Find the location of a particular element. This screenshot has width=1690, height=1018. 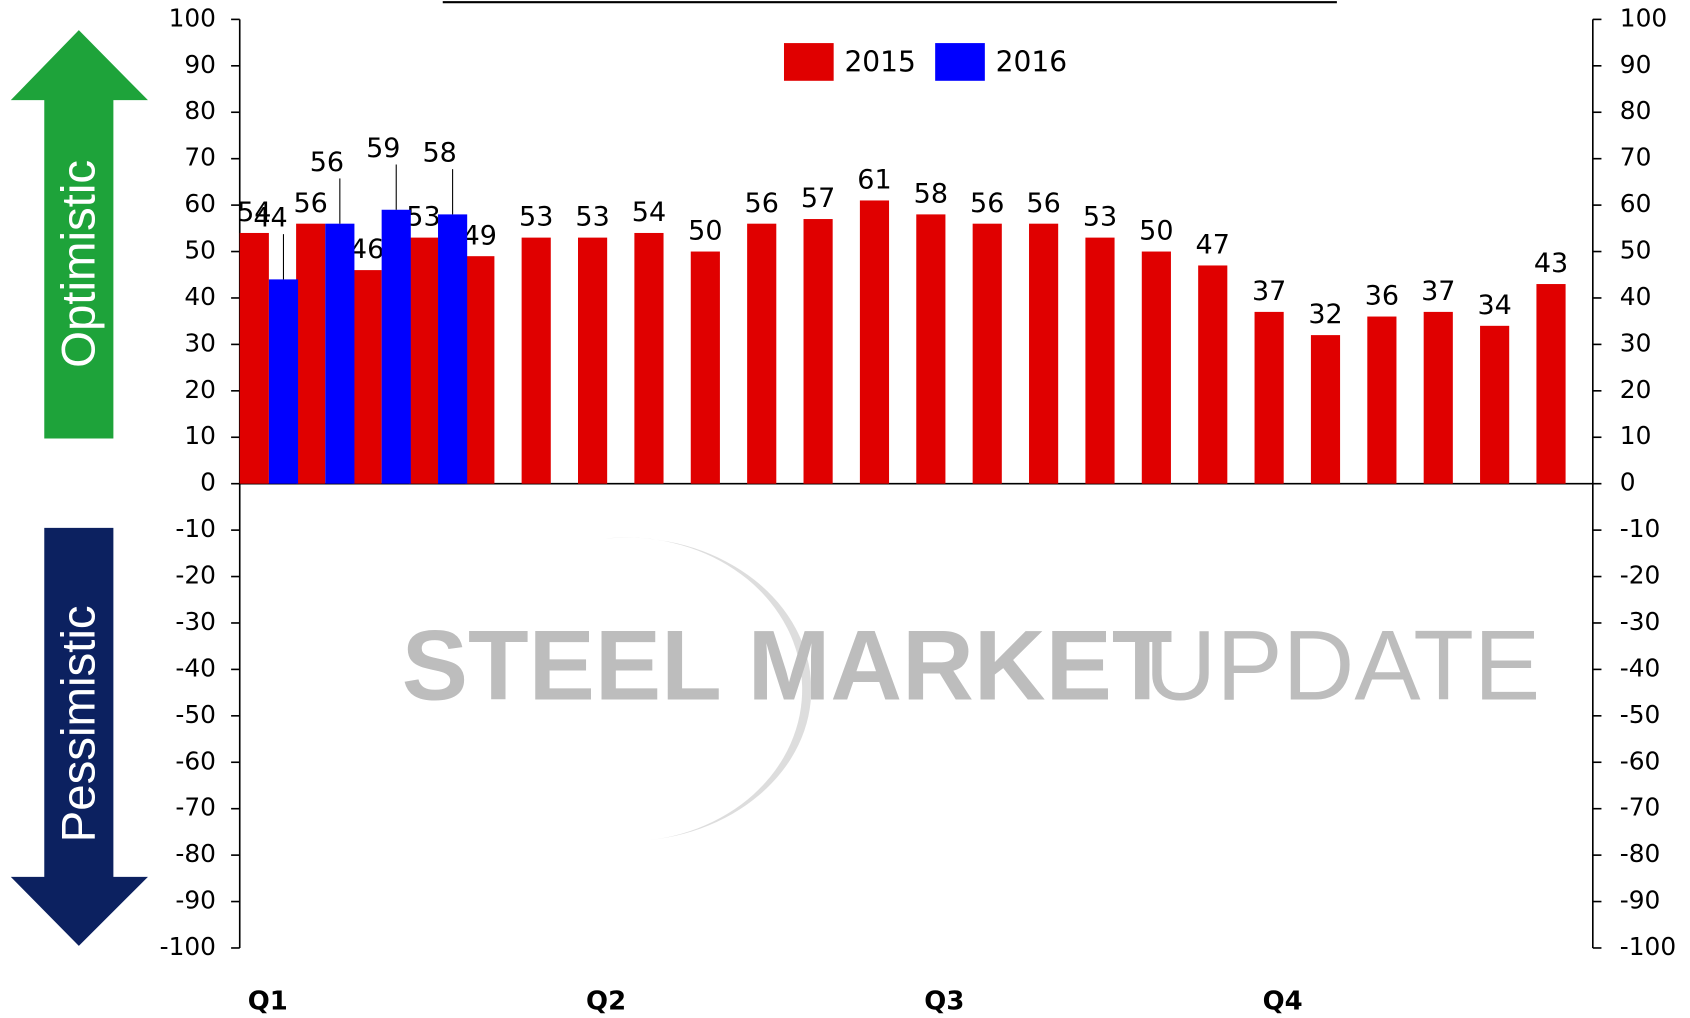

y2-tick-label: -60 is located at coordinates (1640, 760).